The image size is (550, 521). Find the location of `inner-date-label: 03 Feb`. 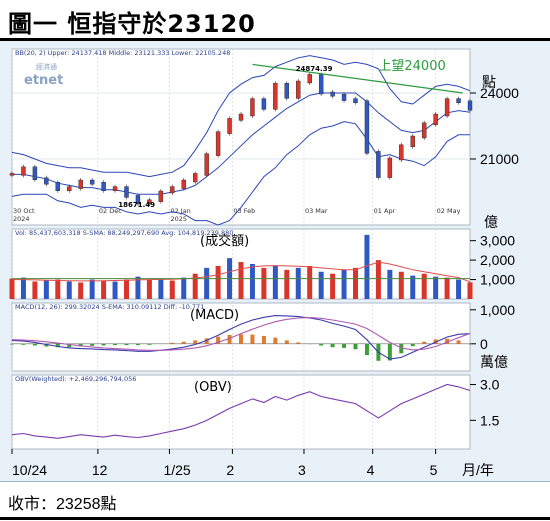

inner-date-label: 03 Feb is located at coordinates (244, 211).